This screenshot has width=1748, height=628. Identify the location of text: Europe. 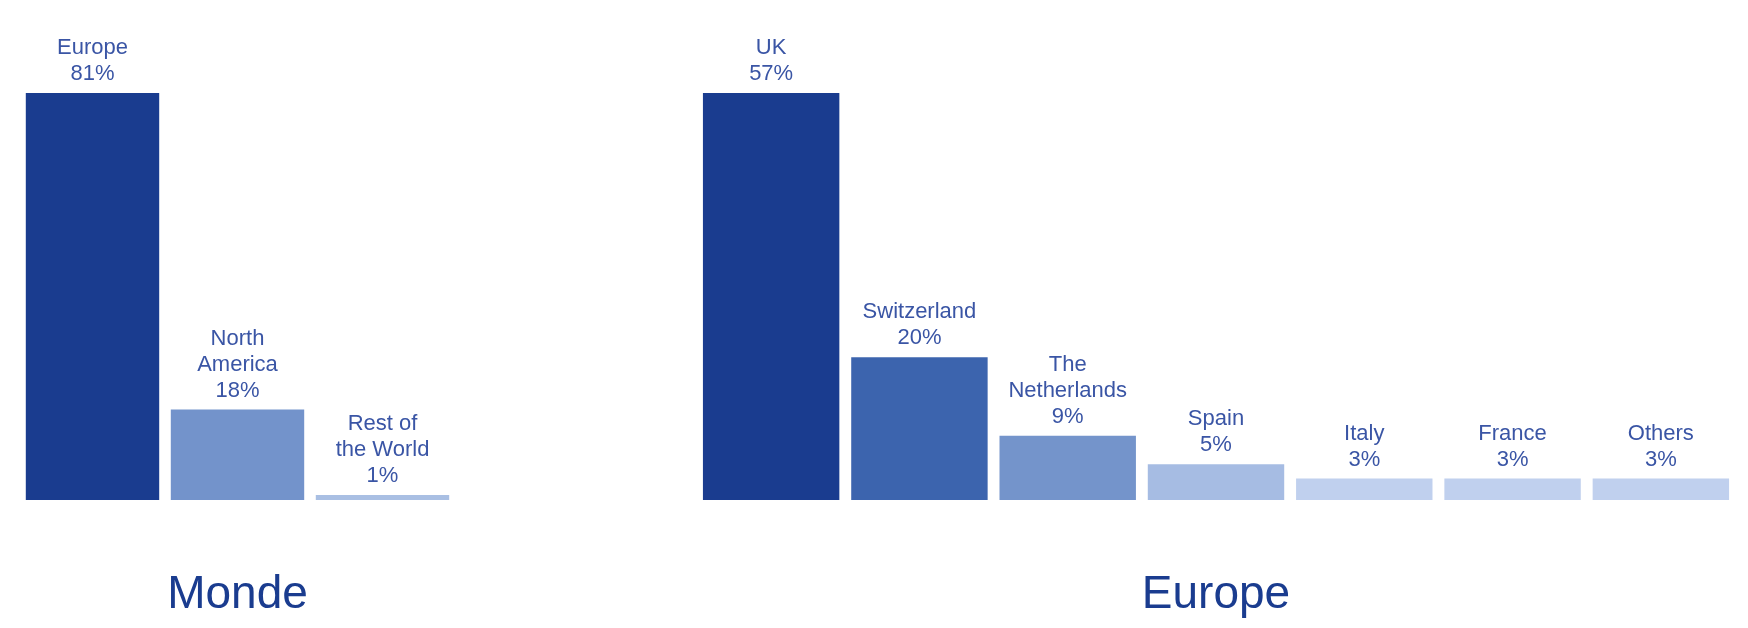
(1216, 592).